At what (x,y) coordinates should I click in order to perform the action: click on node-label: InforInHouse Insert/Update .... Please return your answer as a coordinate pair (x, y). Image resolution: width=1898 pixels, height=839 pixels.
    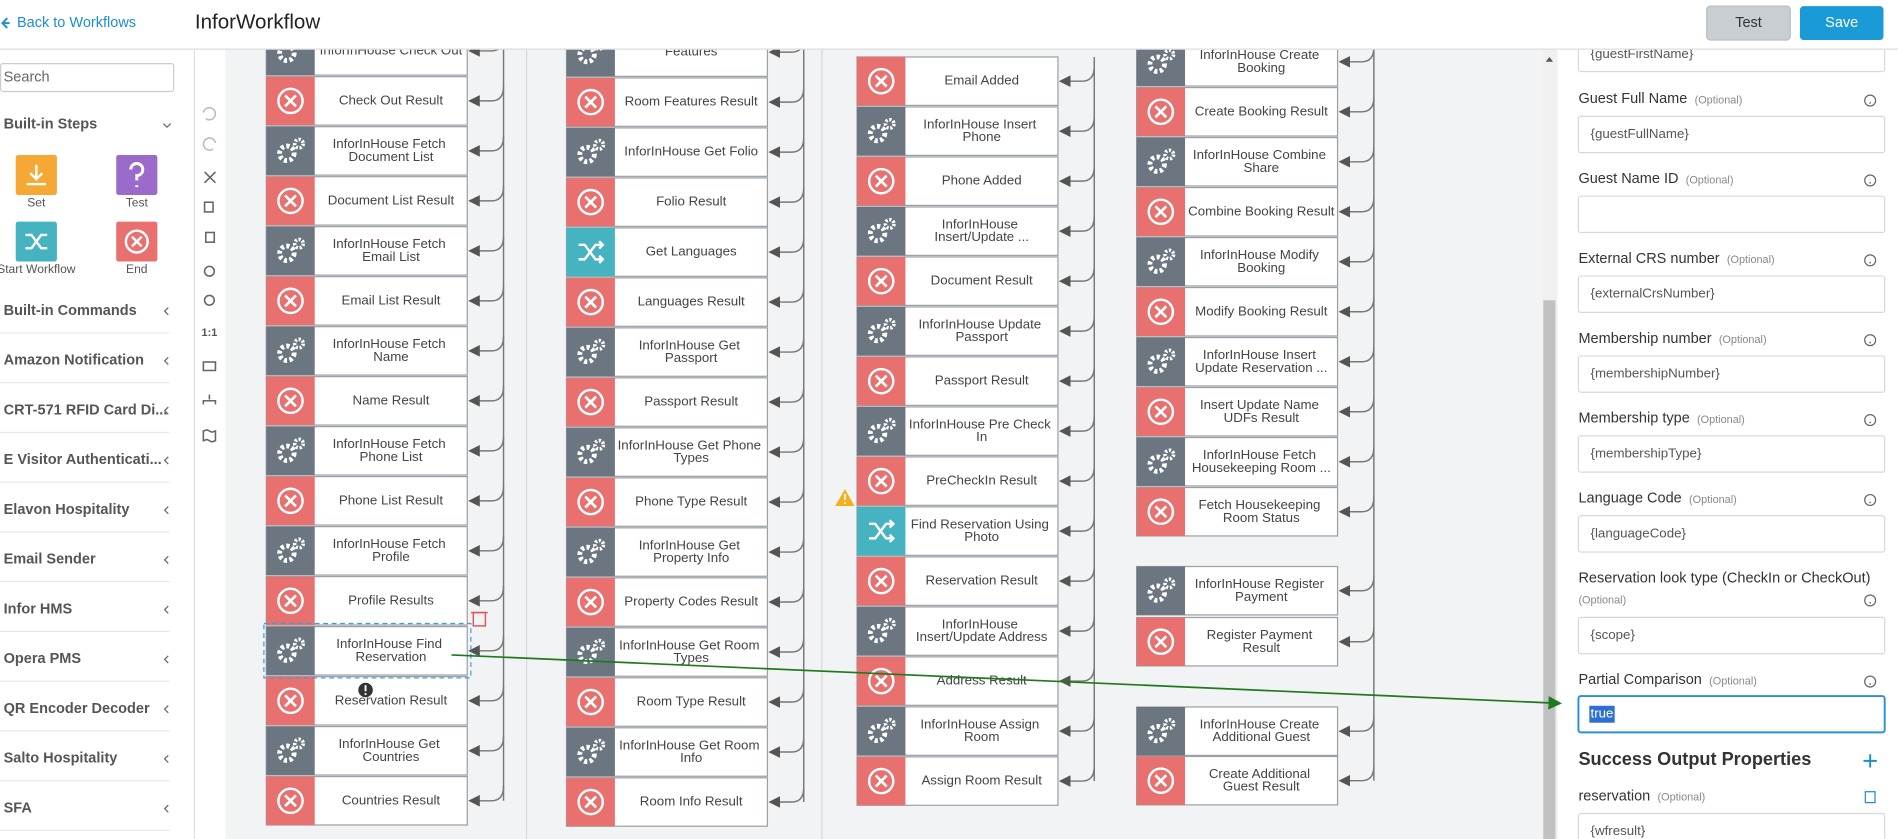
    Looking at the image, I should click on (981, 230).